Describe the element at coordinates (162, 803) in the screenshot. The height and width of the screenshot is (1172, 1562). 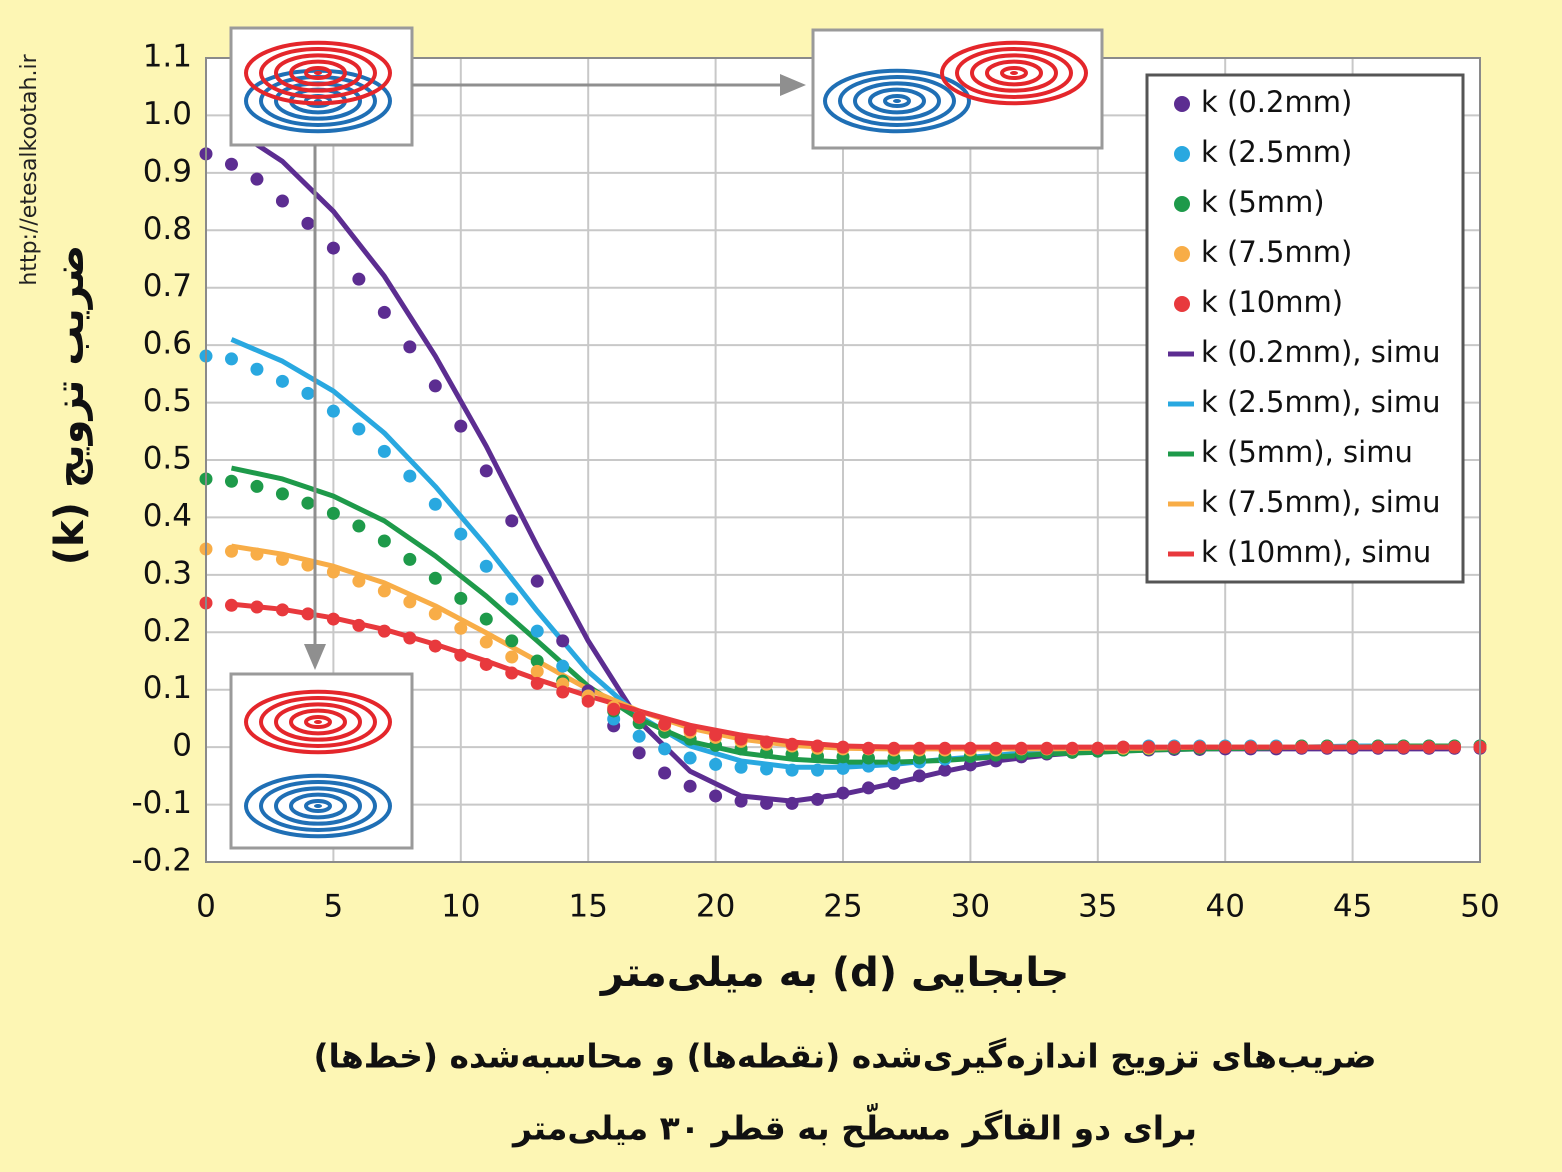
I see `y-tick-label: -0.1` at that location.